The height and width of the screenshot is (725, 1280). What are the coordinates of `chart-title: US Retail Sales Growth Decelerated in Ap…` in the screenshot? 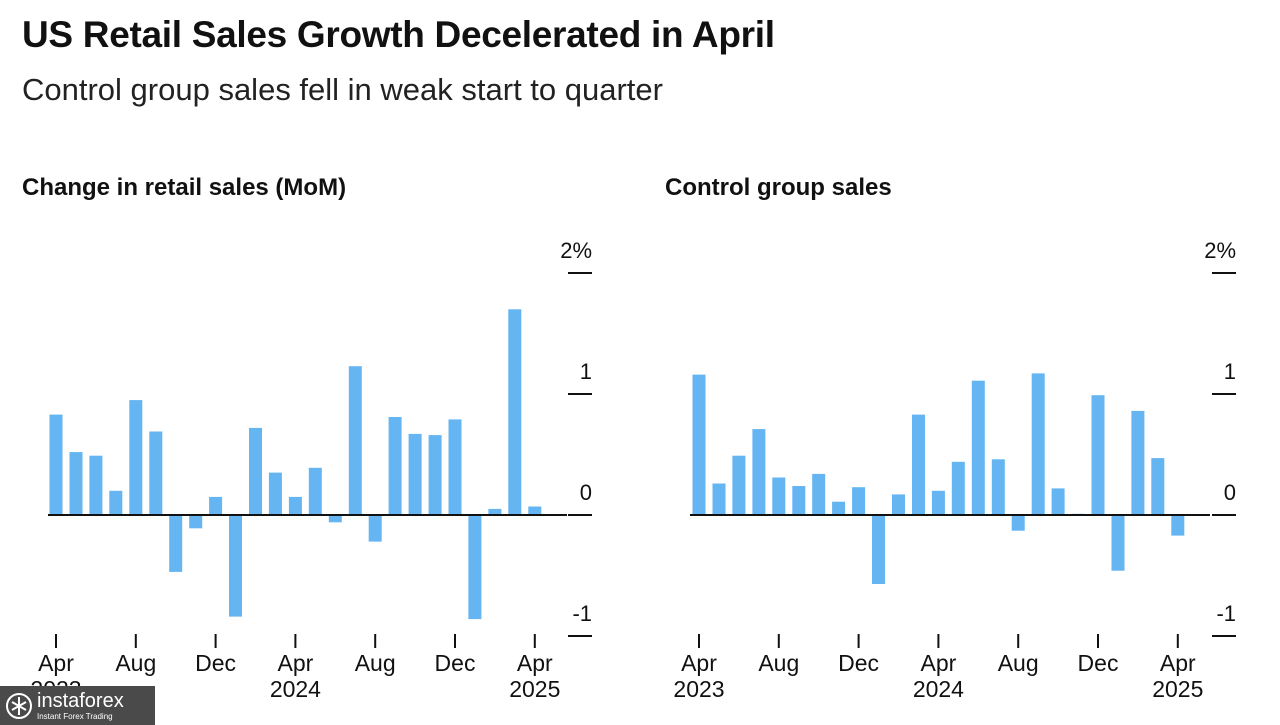 It's located at (398, 34).